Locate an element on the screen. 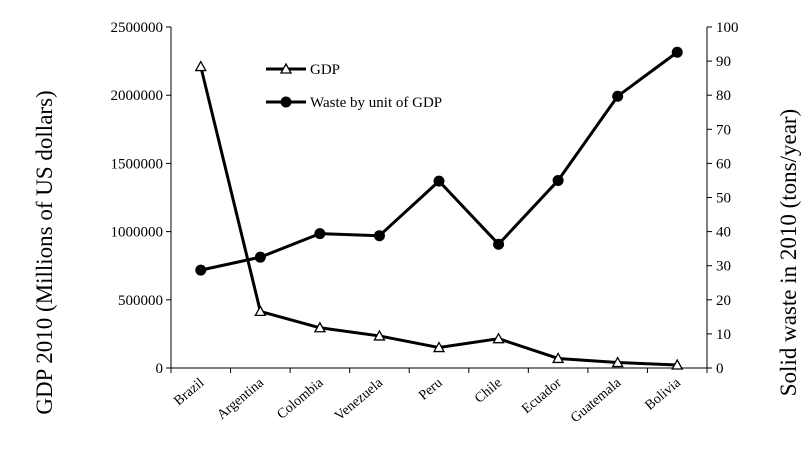 This screenshot has height=462, width=806. y-left-tick-label: 1000000 is located at coordinates (137, 233).